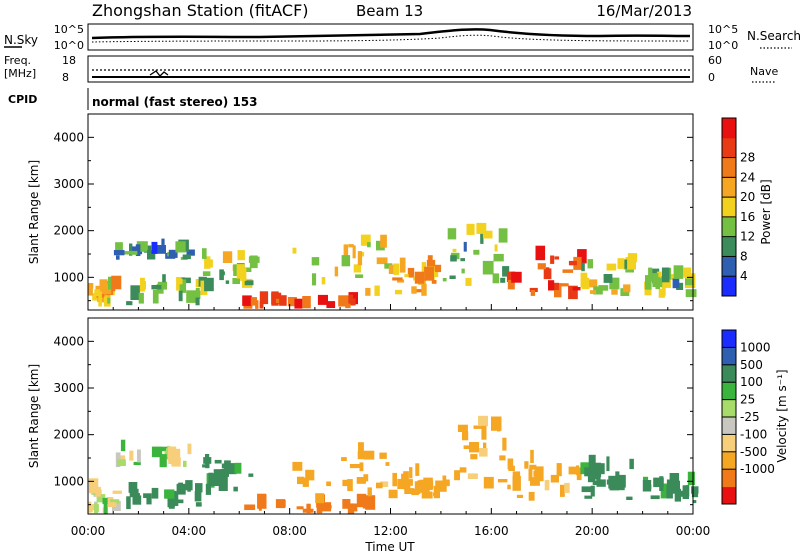 This screenshot has height=558, width=800. Describe the element at coordinates (715, 60) in the screenshot. I see `nave-tick-top: 60` at that location.